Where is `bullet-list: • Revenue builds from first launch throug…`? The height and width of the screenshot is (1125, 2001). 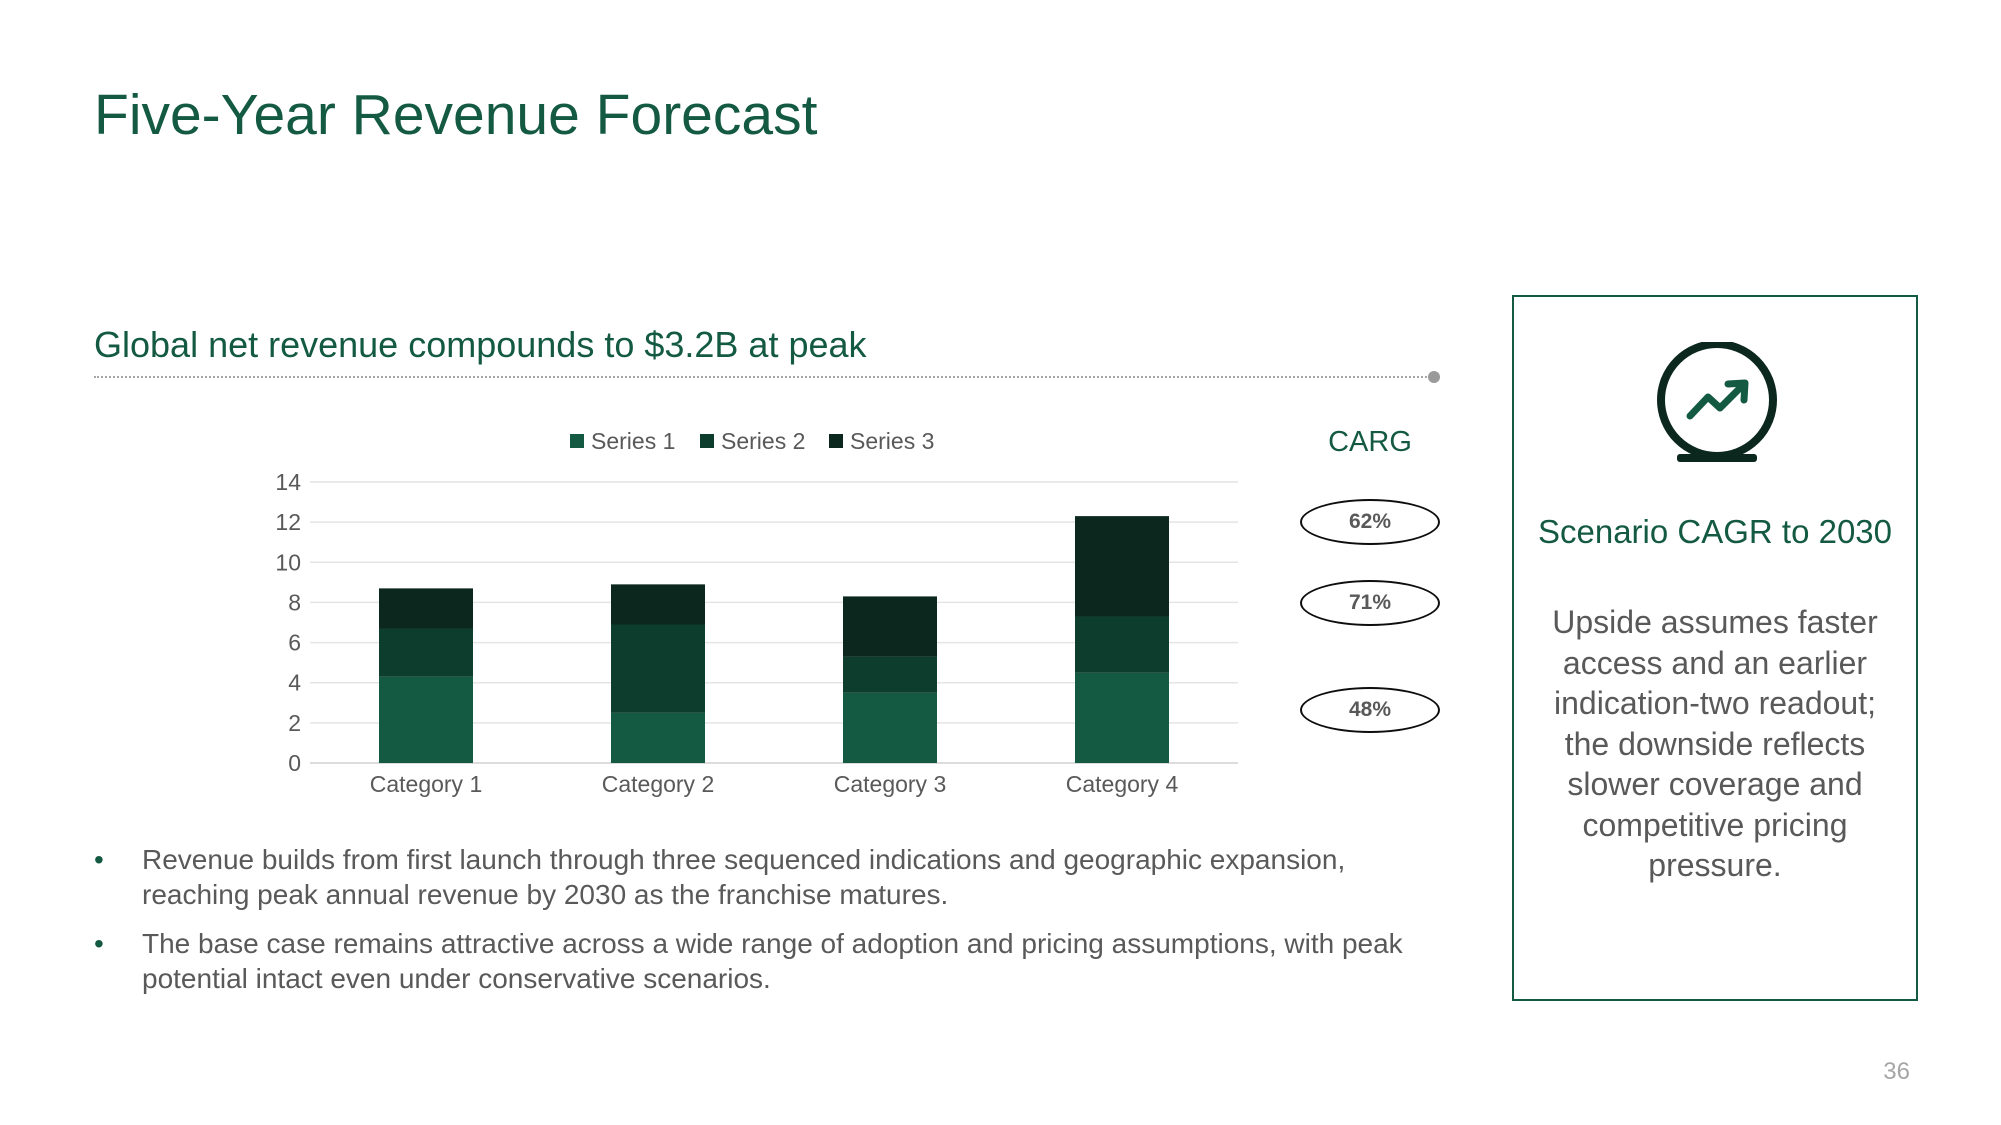
bullet-list: • Revenue builds from first launch throug… is located at coordinates (774, 926).